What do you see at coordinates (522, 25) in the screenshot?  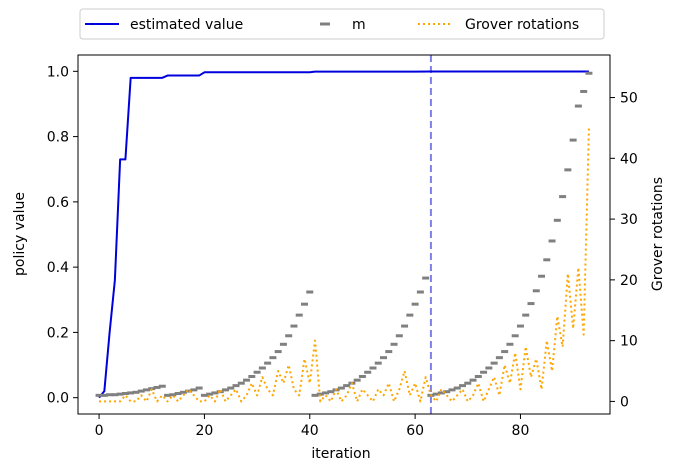 I see `legend-label-grover-rotations: Grover rotations` at bounding box center [522, 25].